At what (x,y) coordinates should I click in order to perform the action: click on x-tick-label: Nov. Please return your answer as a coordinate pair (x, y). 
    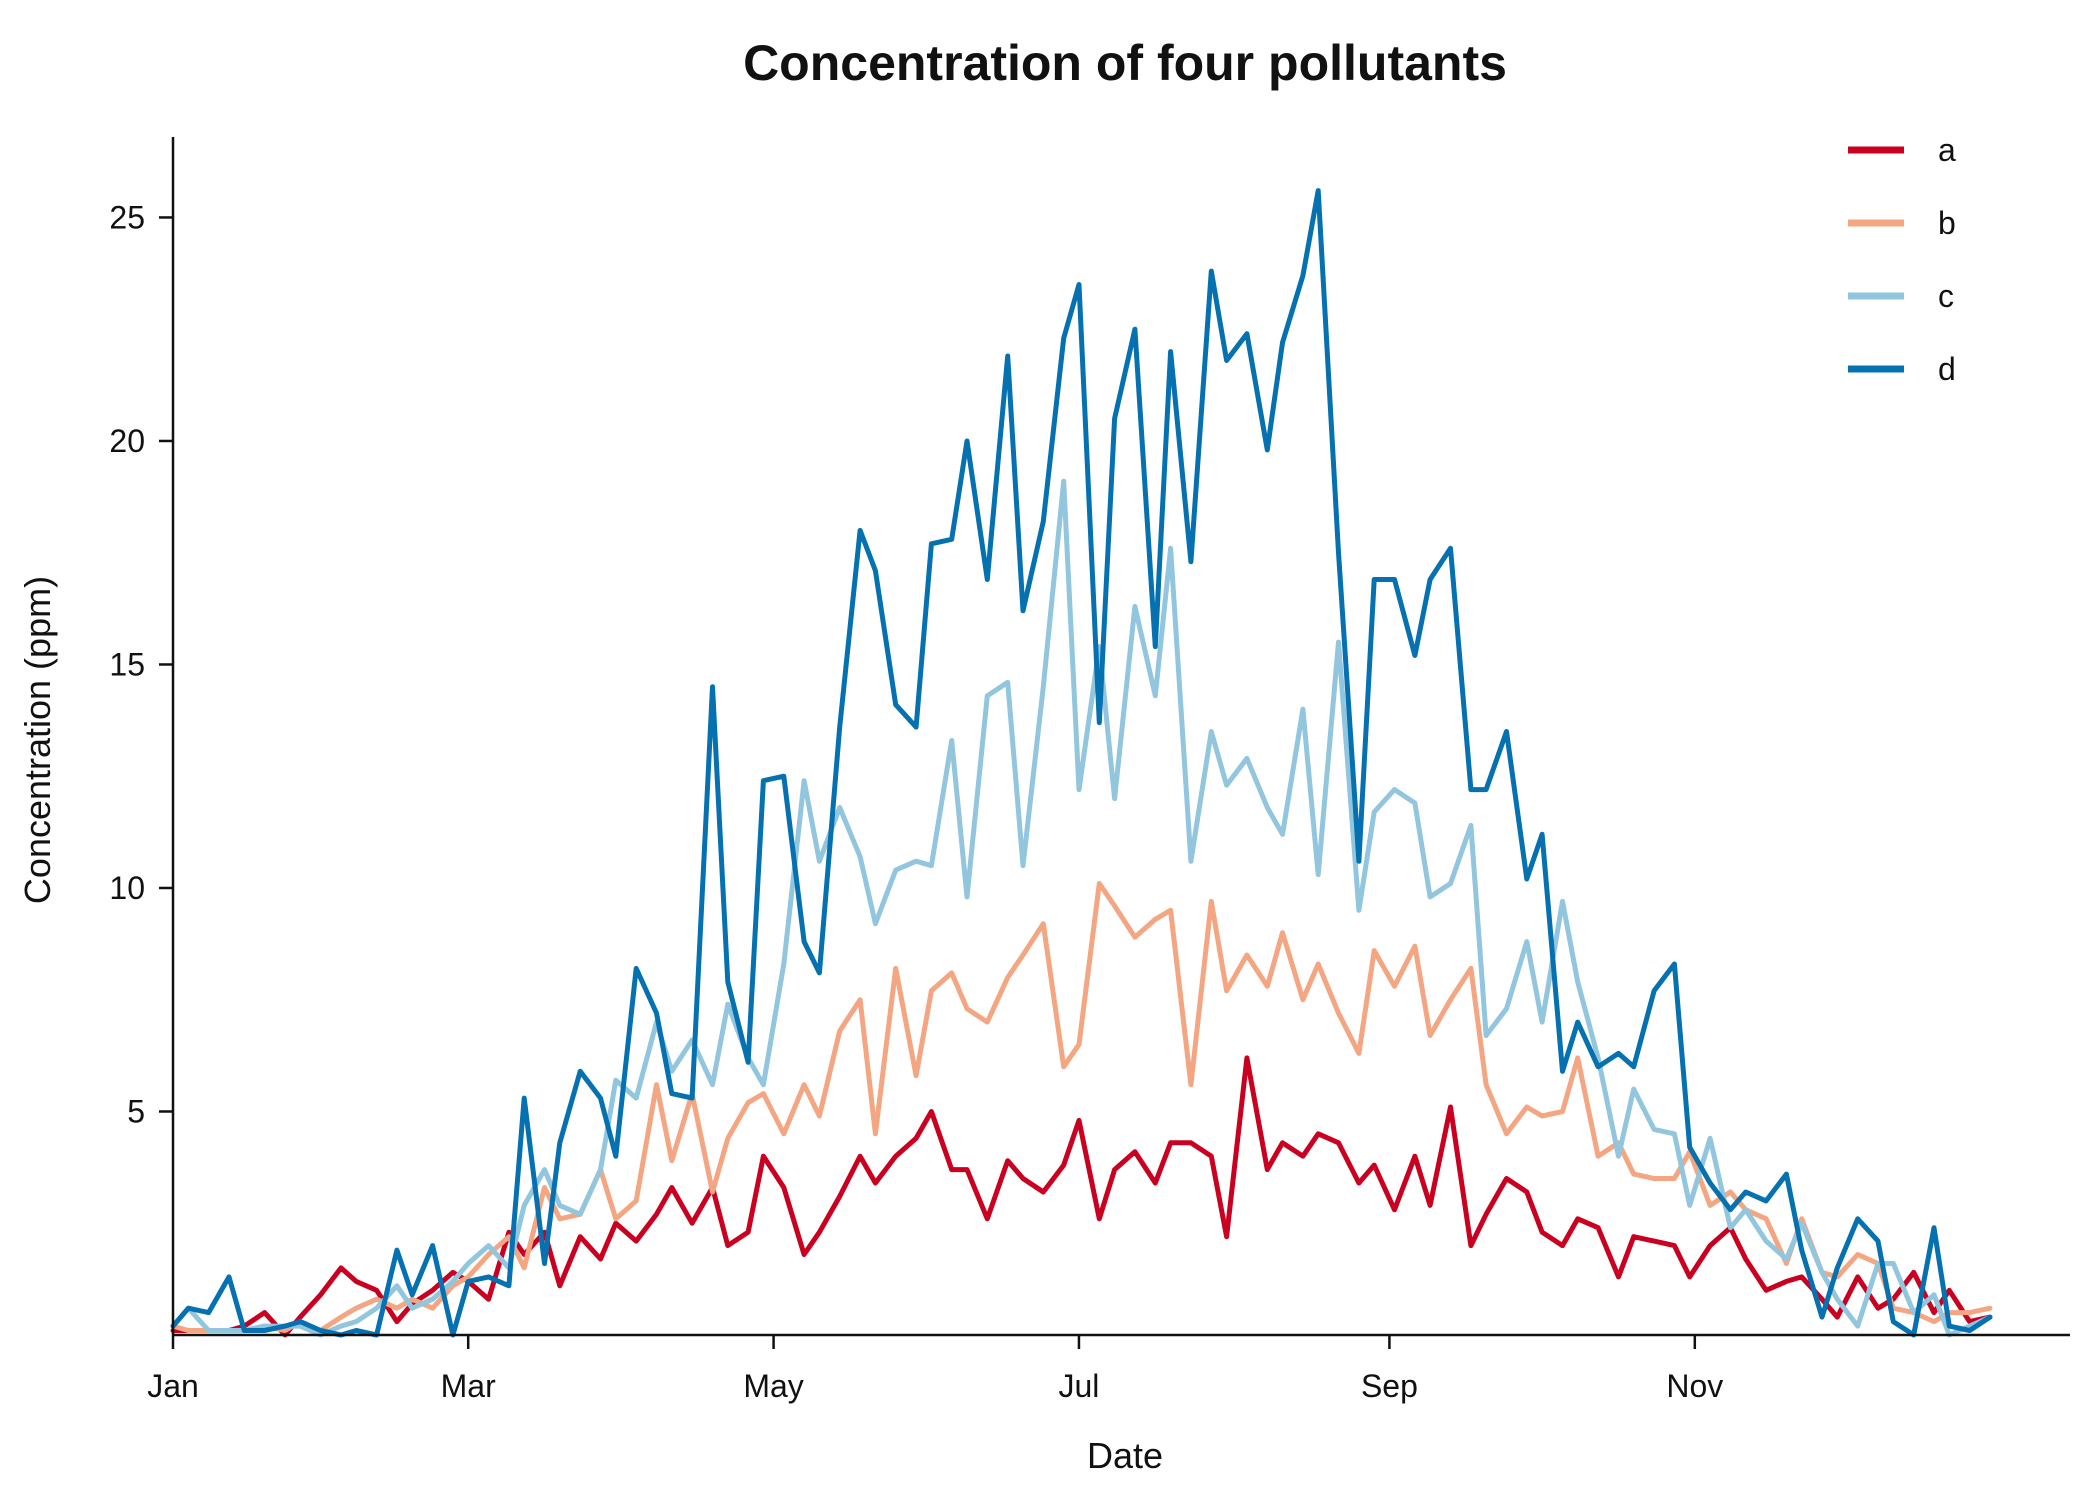
    Looking at the image, I should click on (1694, 1386).